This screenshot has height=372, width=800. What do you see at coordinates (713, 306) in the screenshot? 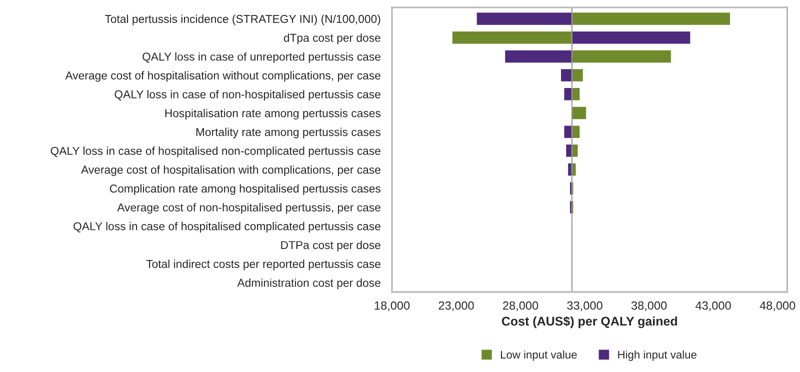
I see `x-tick-label: 43,000` at bounding box center [713, 306].